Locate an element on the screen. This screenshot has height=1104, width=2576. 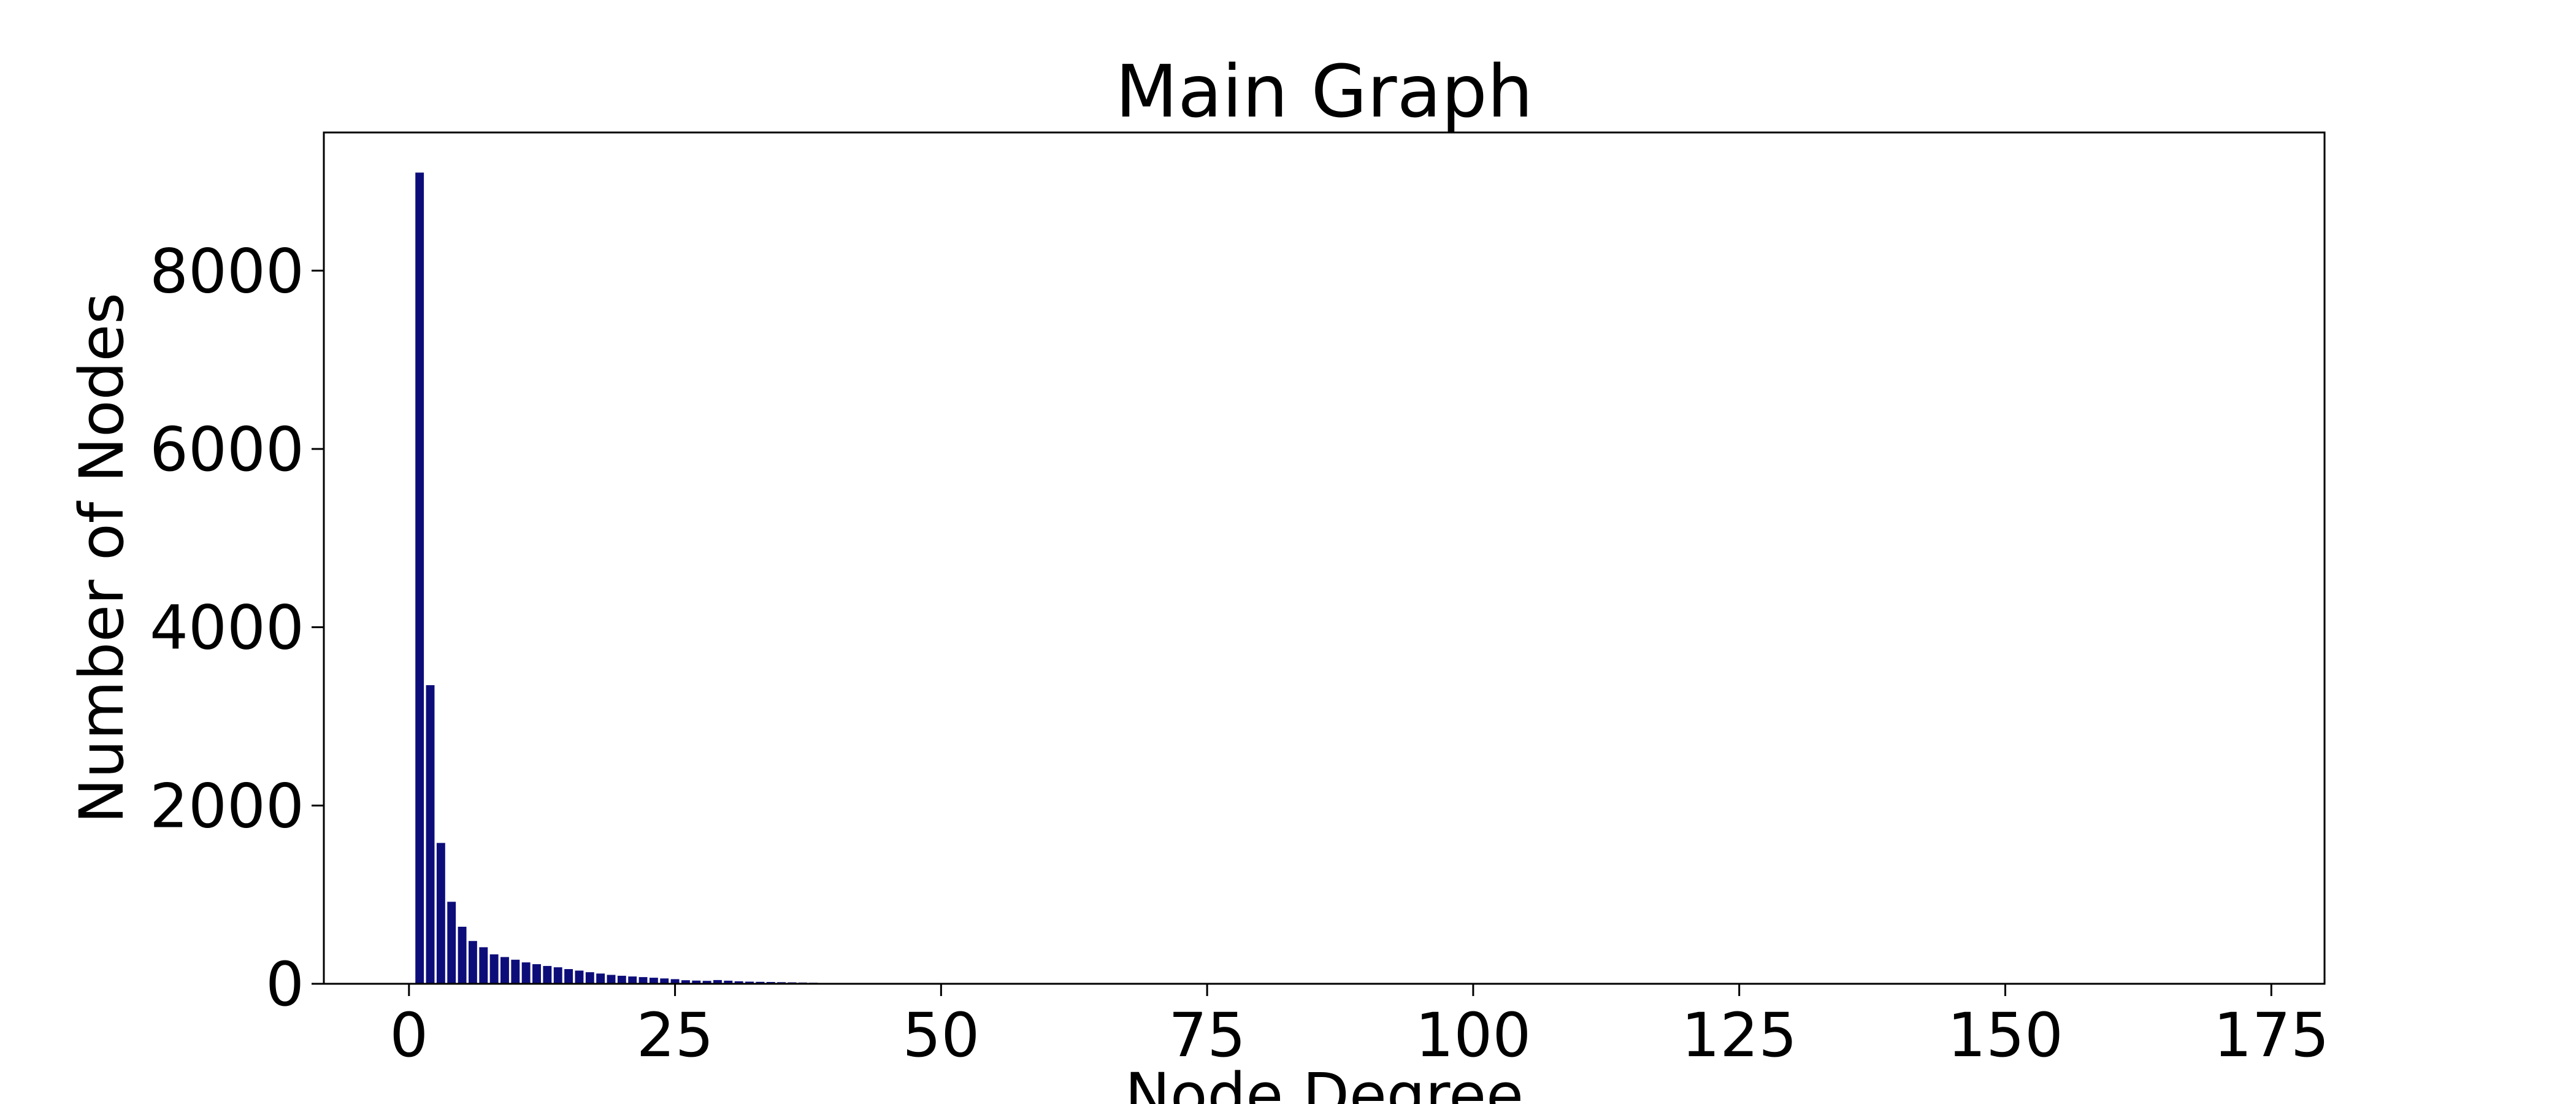
x-tick-label: 50 is located at coordinates (940, 1035).